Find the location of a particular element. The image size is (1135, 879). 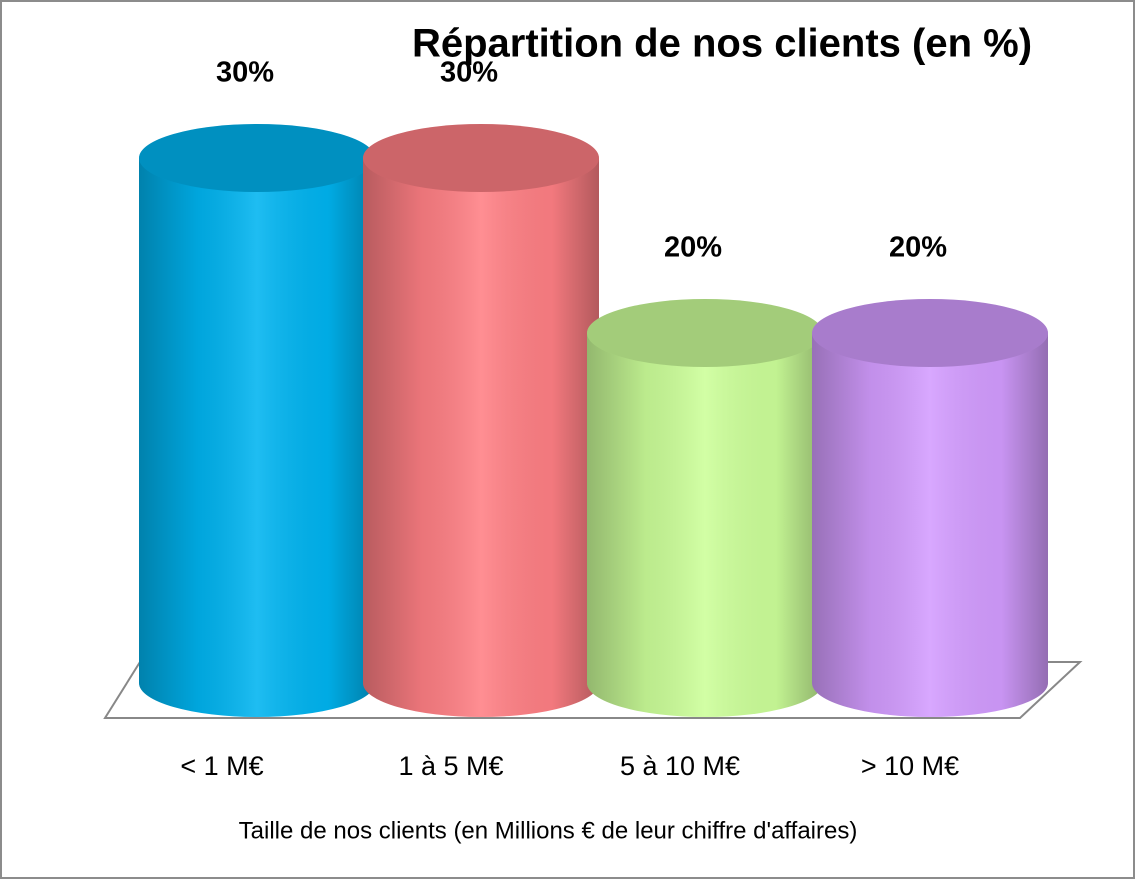

x-tick-label: 5 à 10 M€ is located at coordinates (680, 766).